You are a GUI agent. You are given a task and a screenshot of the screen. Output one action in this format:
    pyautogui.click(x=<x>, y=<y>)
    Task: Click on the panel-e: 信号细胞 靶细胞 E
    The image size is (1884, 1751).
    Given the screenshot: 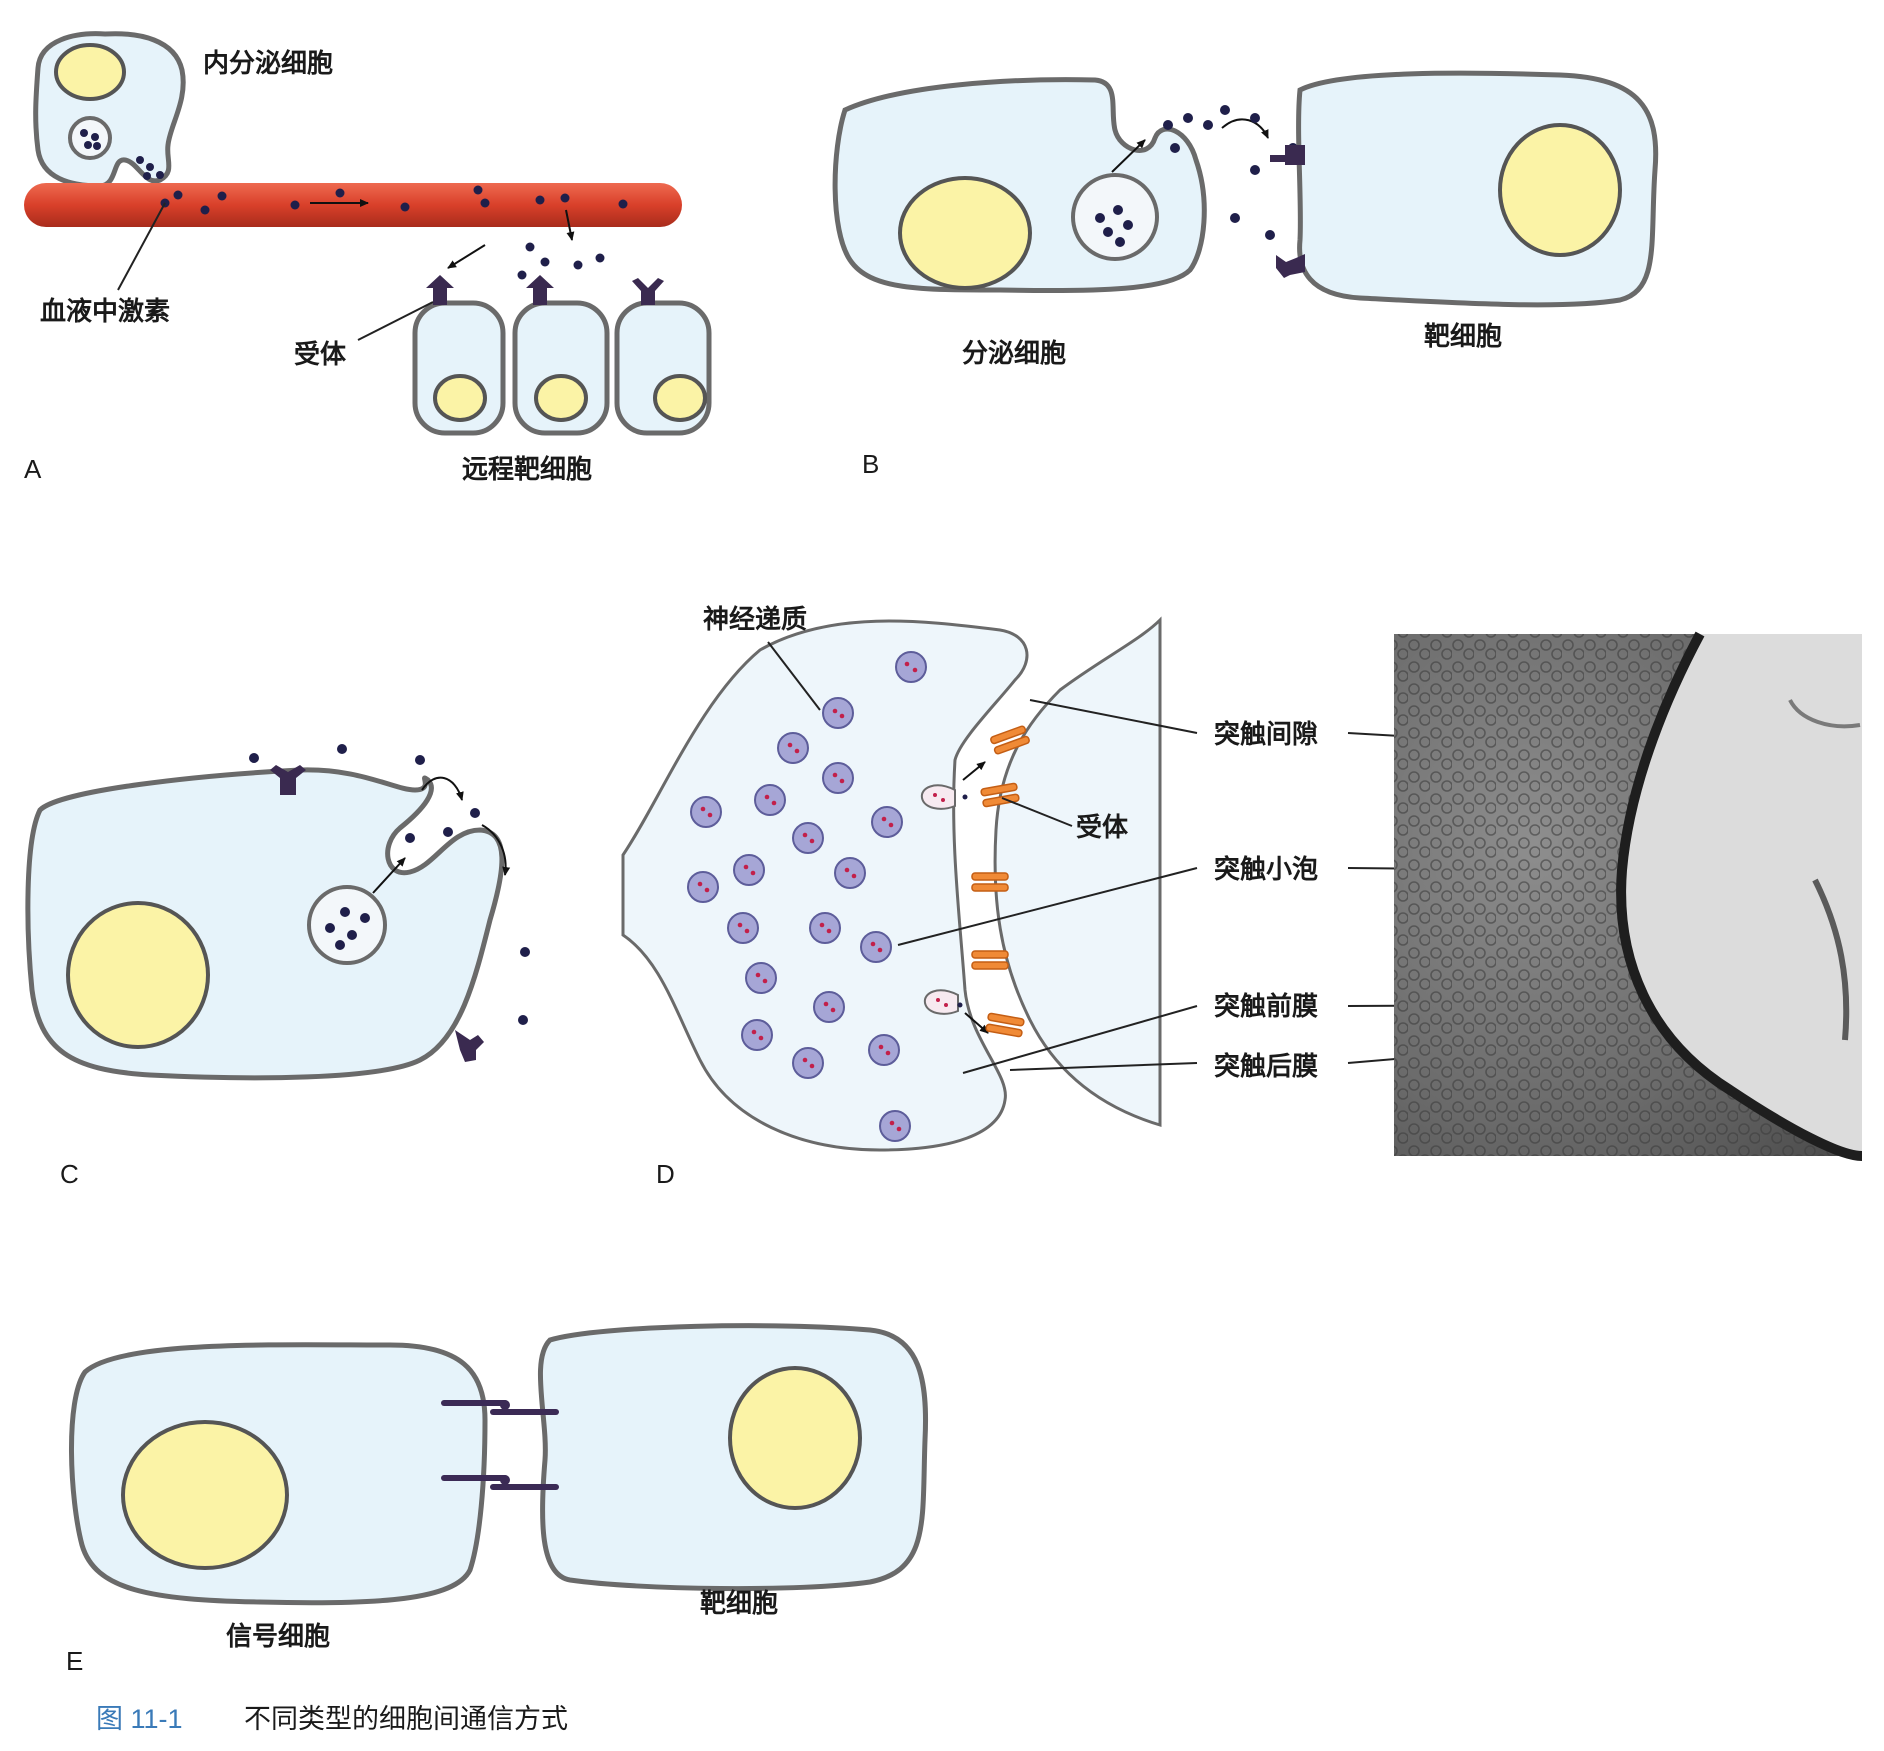 What is the action you would take?
    pyautogui.click(x=497, y=1499)
    